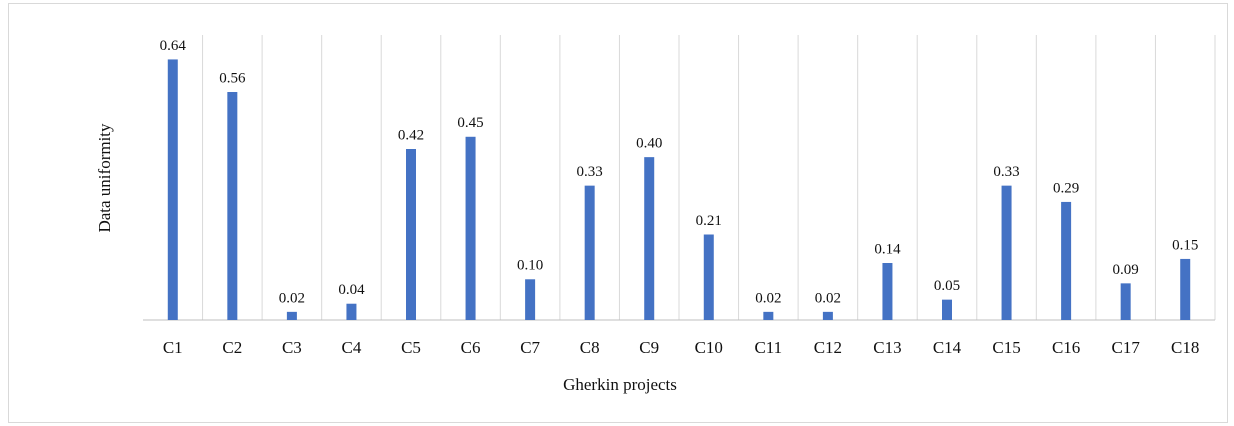 The width and height of the screenshot is (1234, 426). Describe the element at coordinates (709, 347) in the screenshot. I see `x-tick-label: C10` at that location.